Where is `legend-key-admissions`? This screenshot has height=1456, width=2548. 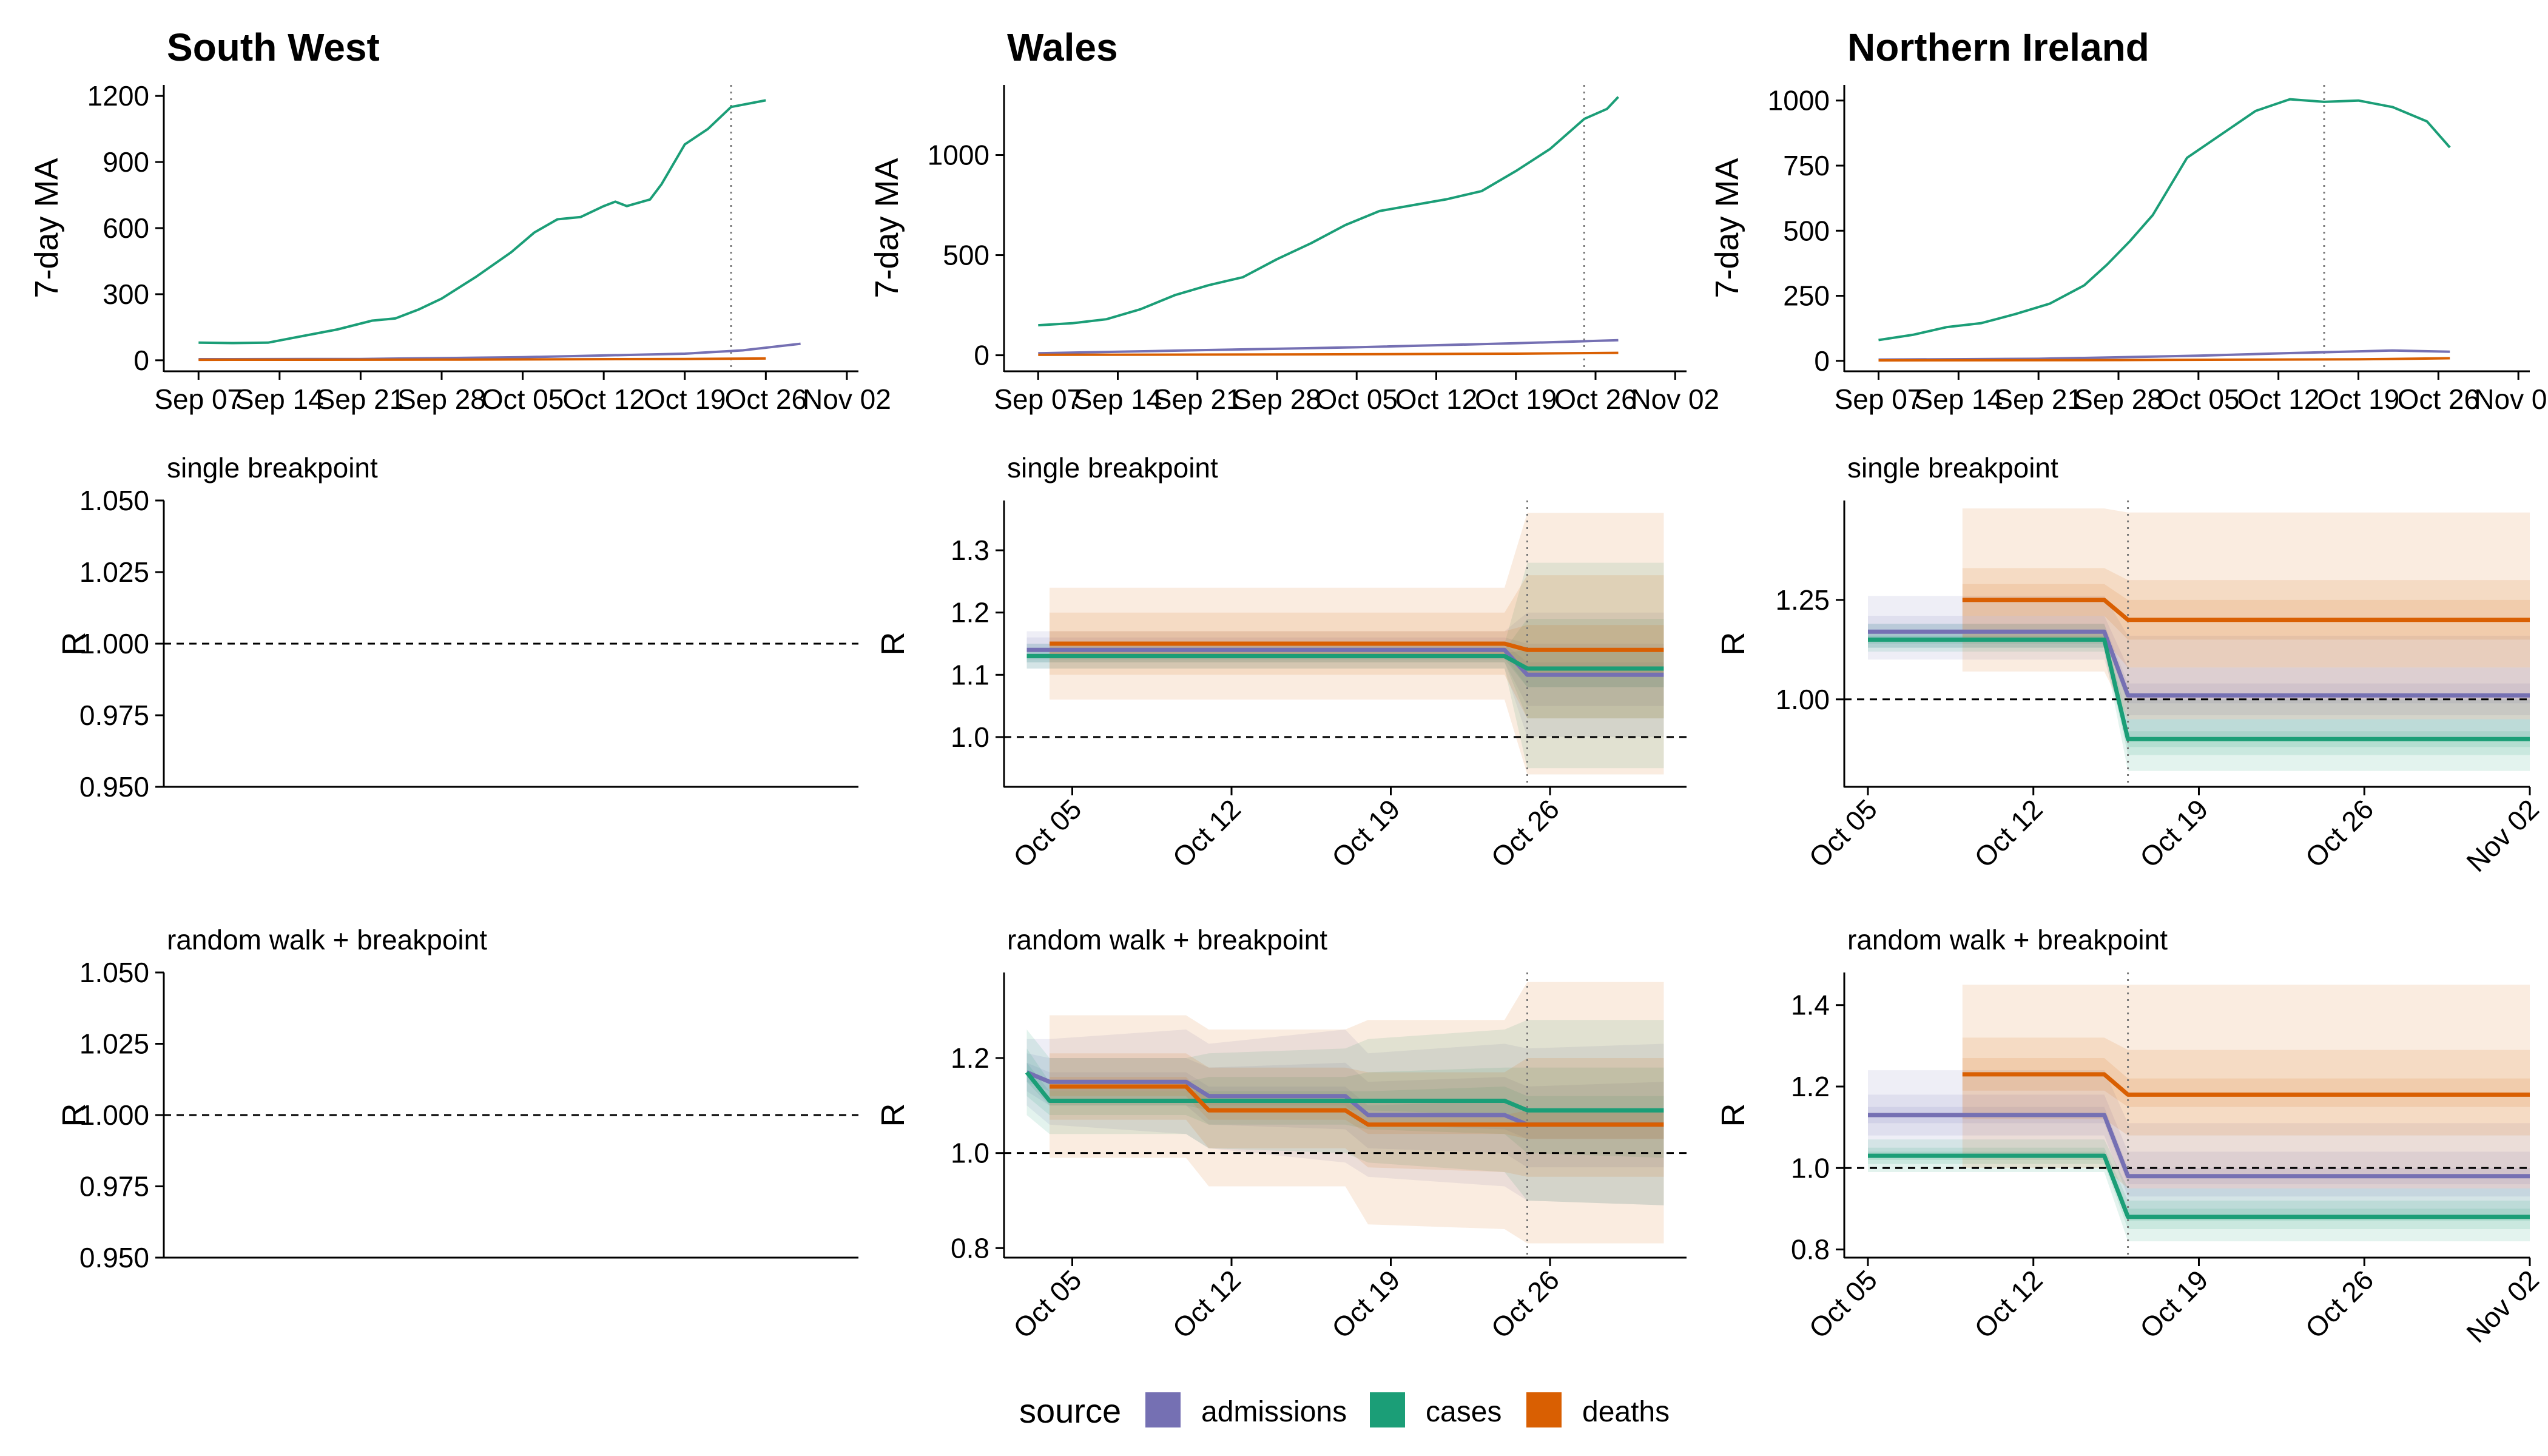
legend-key-admissions is located at coordinates (1163, 1409).